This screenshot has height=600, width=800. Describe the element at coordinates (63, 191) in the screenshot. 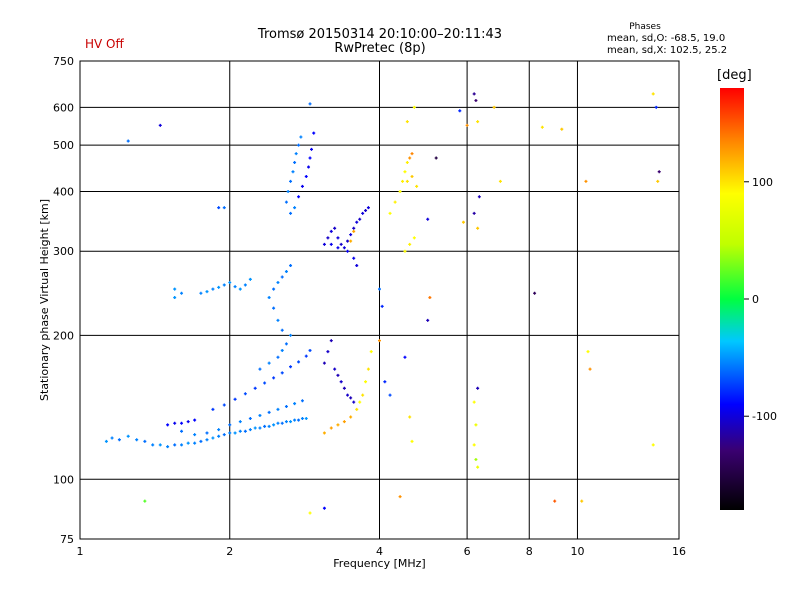

I see `y-tick-label: 400` at that location.